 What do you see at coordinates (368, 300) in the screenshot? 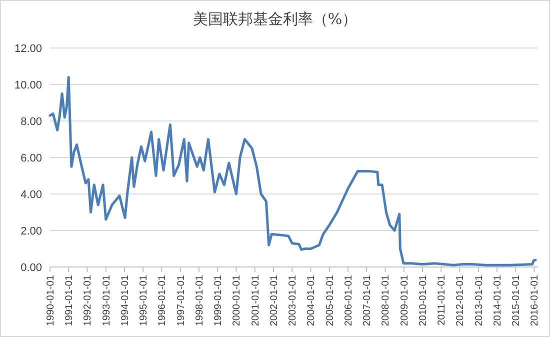
I see `x-tick-label: 2007-01-01` at bounding box center [368, 300].